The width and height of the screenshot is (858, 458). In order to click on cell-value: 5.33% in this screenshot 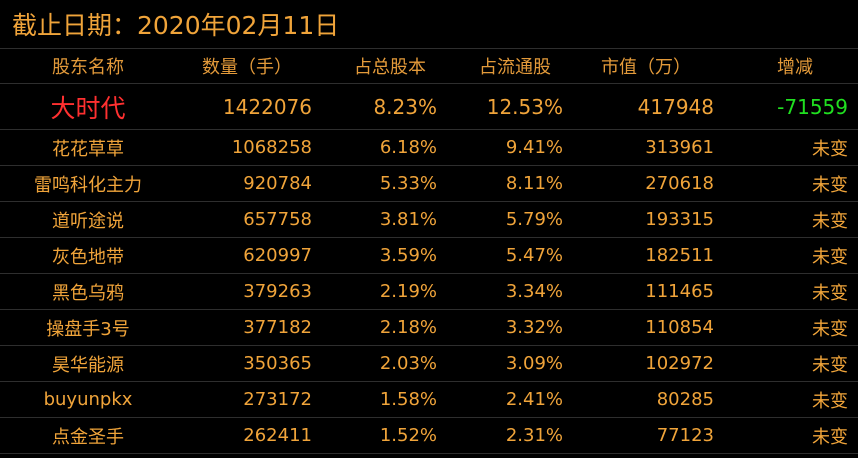, I will do `click(408, 183)`.